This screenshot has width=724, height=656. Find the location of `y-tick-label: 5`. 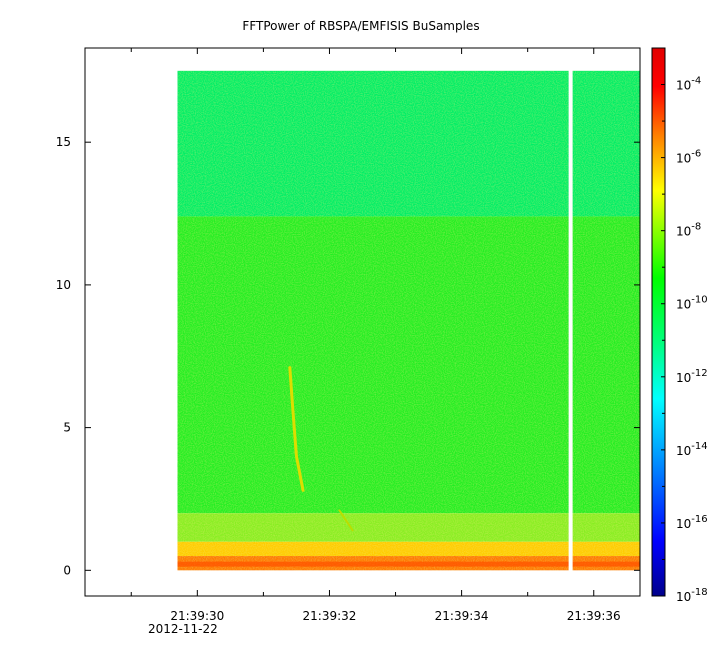

y-tick-label: 5 is located at coordinates (67, 428).